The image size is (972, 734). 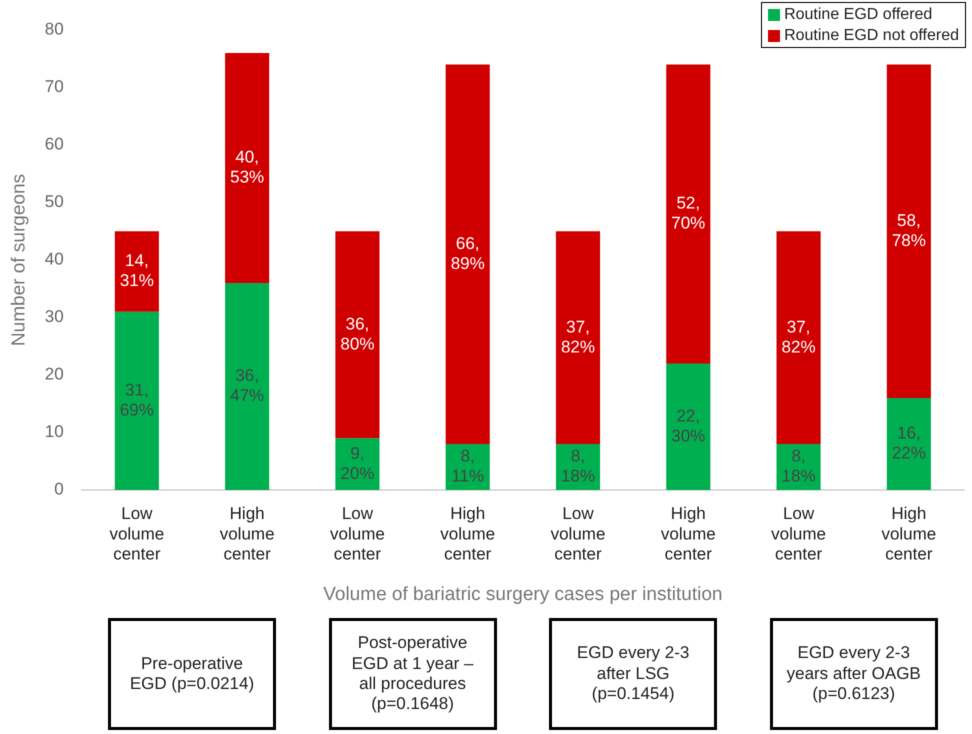 What do you see at coordinates (54, 29) in the screenshot?
I see `y-tick-label: 80` at bounding box center [54, 29].